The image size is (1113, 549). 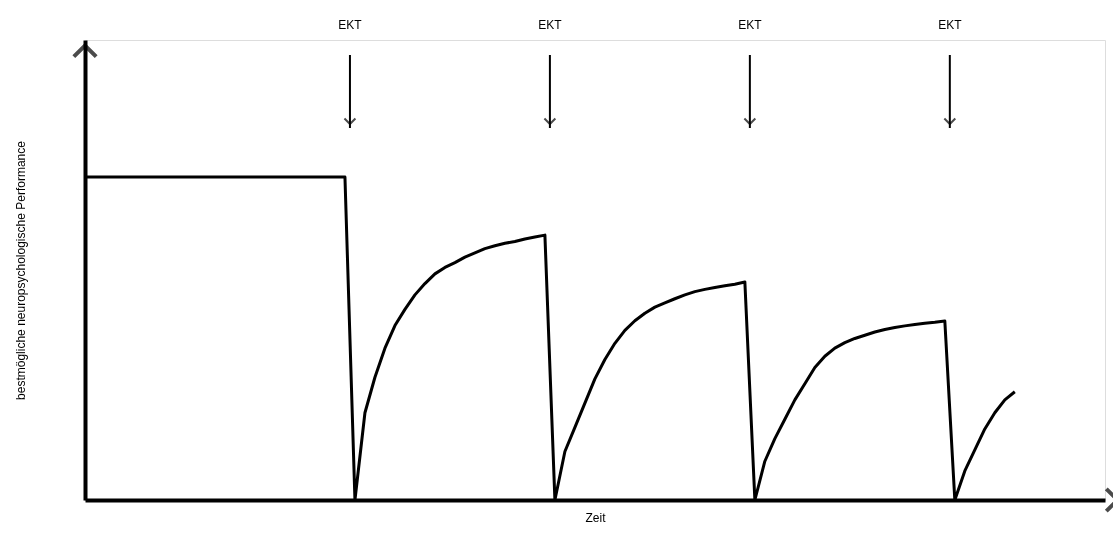 I want to click on y-axis-title: bestmögliche neuropsychologische Performance, so click(x=20, y=270).